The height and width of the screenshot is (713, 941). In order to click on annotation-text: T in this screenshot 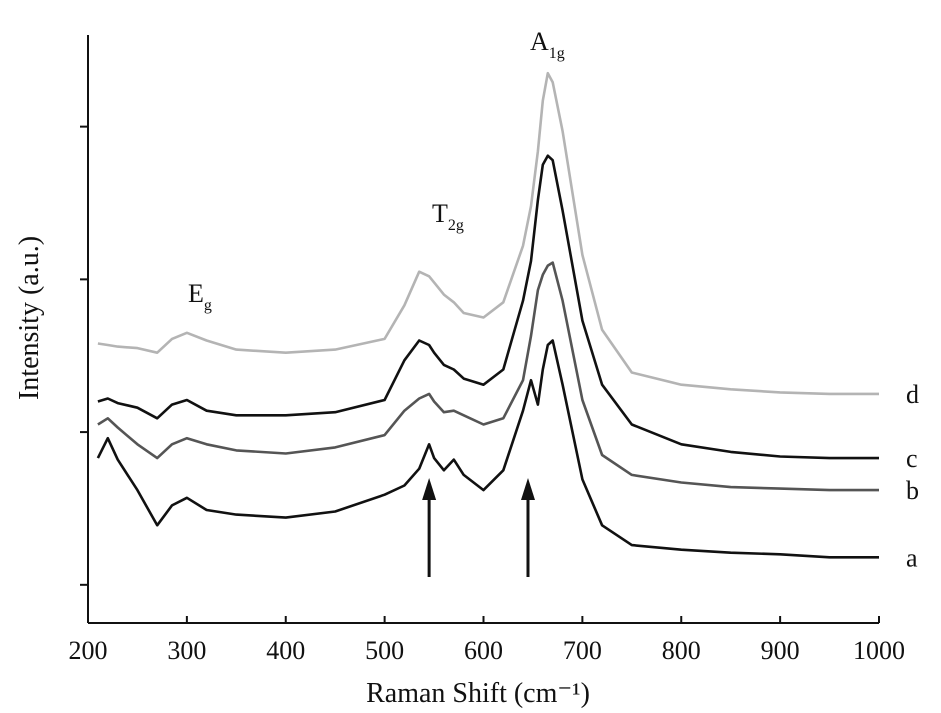, I will do `click(440, 213)`.